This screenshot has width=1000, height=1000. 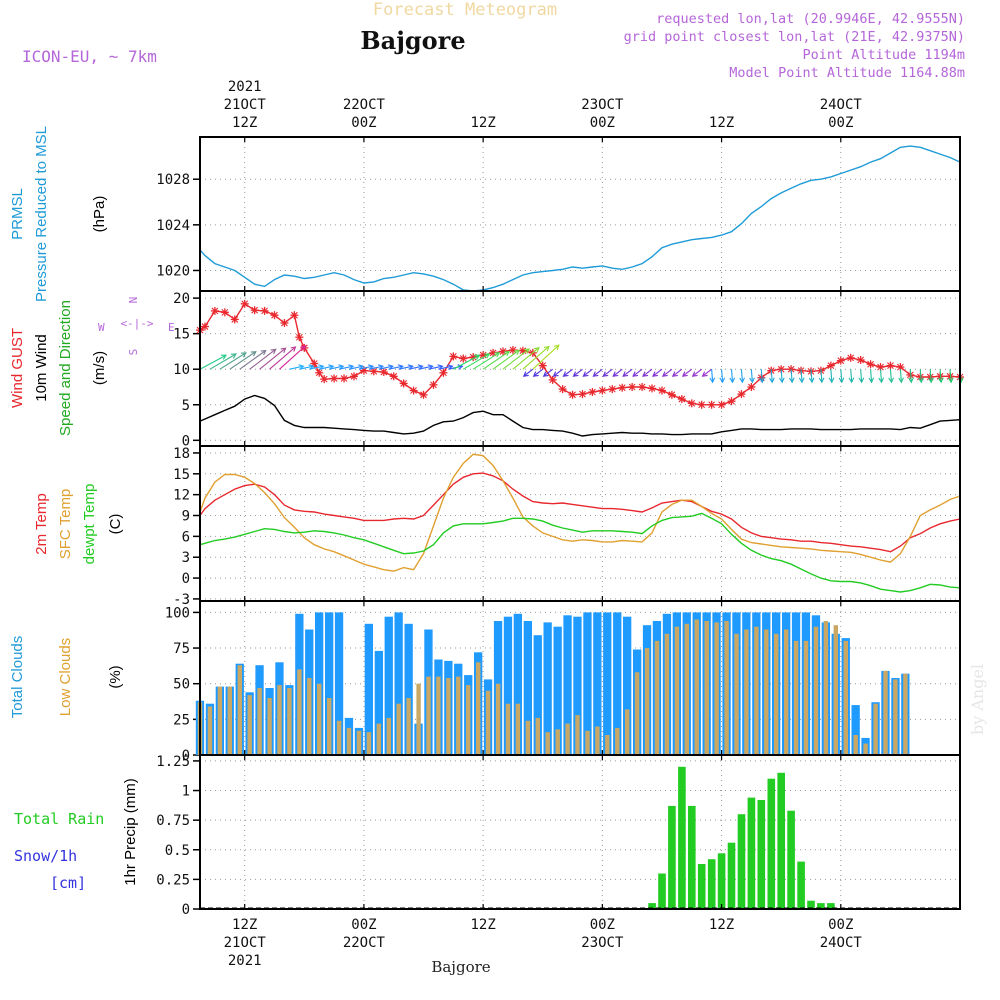 I want to click on temperature-panel: -3 0 3 6 9 12 15 18, so click(x=567, y=526).